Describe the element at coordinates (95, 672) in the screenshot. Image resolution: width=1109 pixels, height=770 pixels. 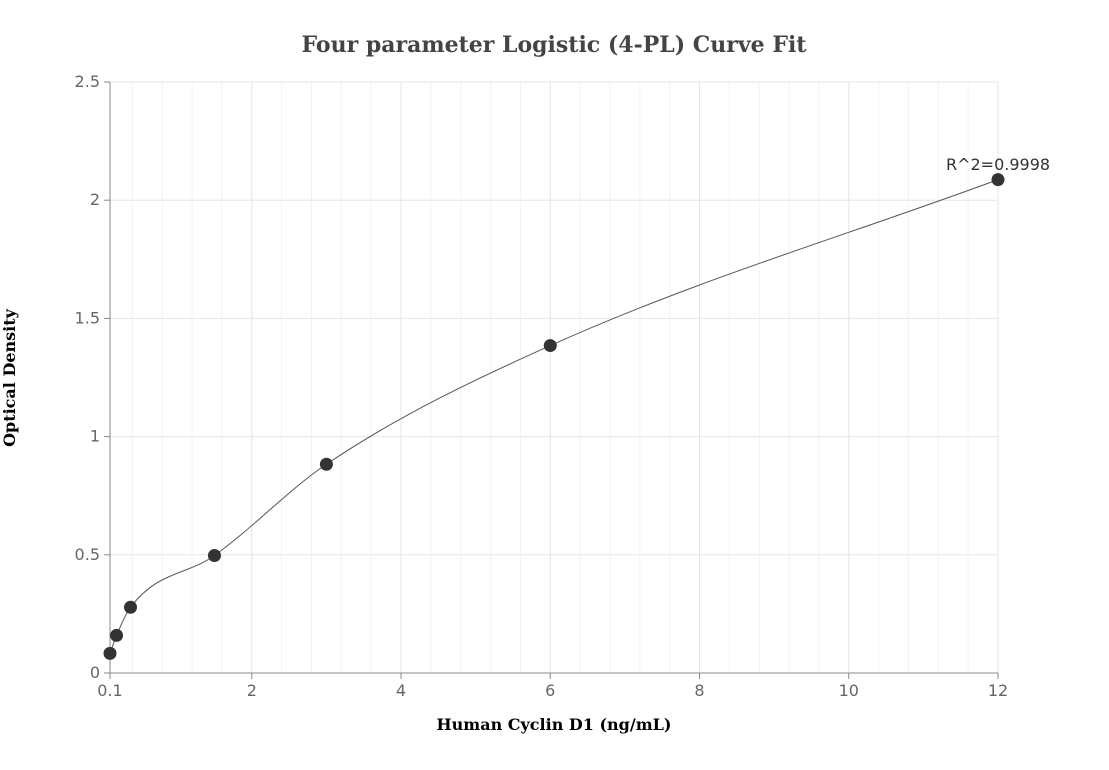
I see `y-tick-label: 0` at that location.